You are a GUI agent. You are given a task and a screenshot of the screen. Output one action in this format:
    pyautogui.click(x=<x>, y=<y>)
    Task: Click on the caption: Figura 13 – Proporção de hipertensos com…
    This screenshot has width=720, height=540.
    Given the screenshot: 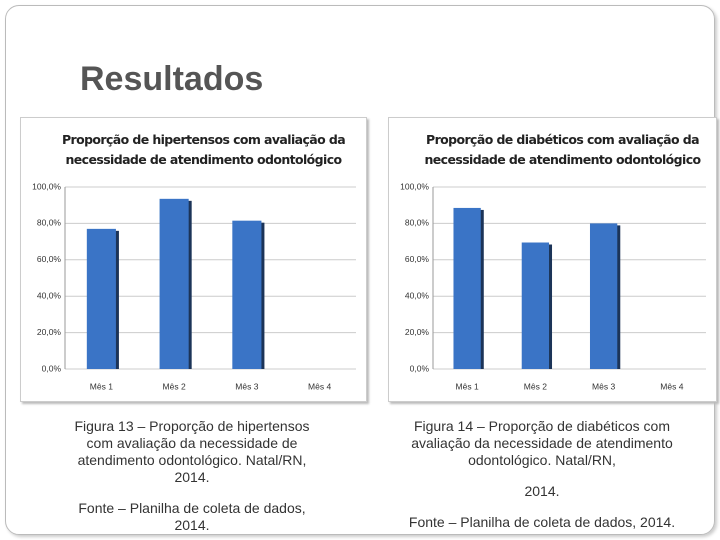 What is the action you would take?
    pyautogui.click(x=192, y=476)
    